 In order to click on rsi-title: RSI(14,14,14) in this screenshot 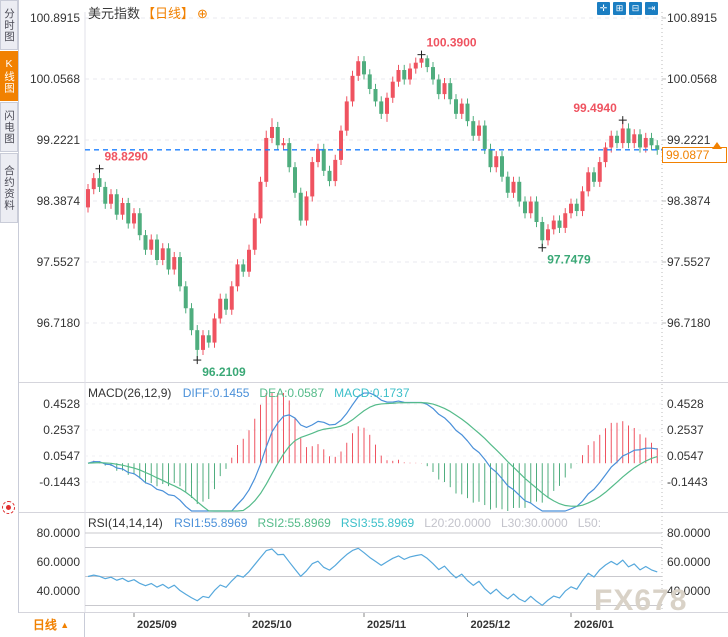, I will do `click(125, 523)`.